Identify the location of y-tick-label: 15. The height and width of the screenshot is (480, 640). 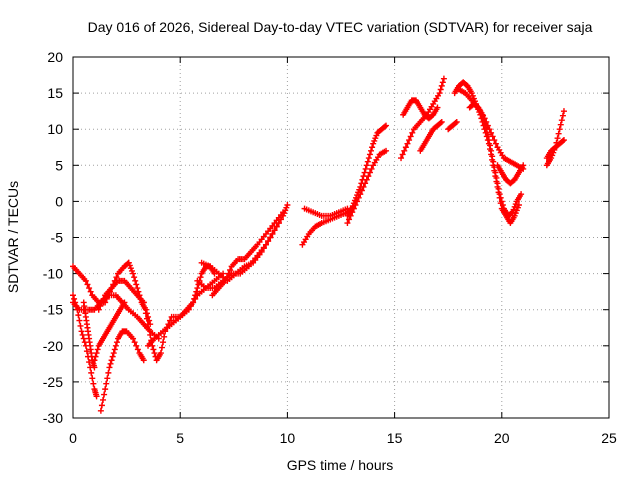
(55, 93).